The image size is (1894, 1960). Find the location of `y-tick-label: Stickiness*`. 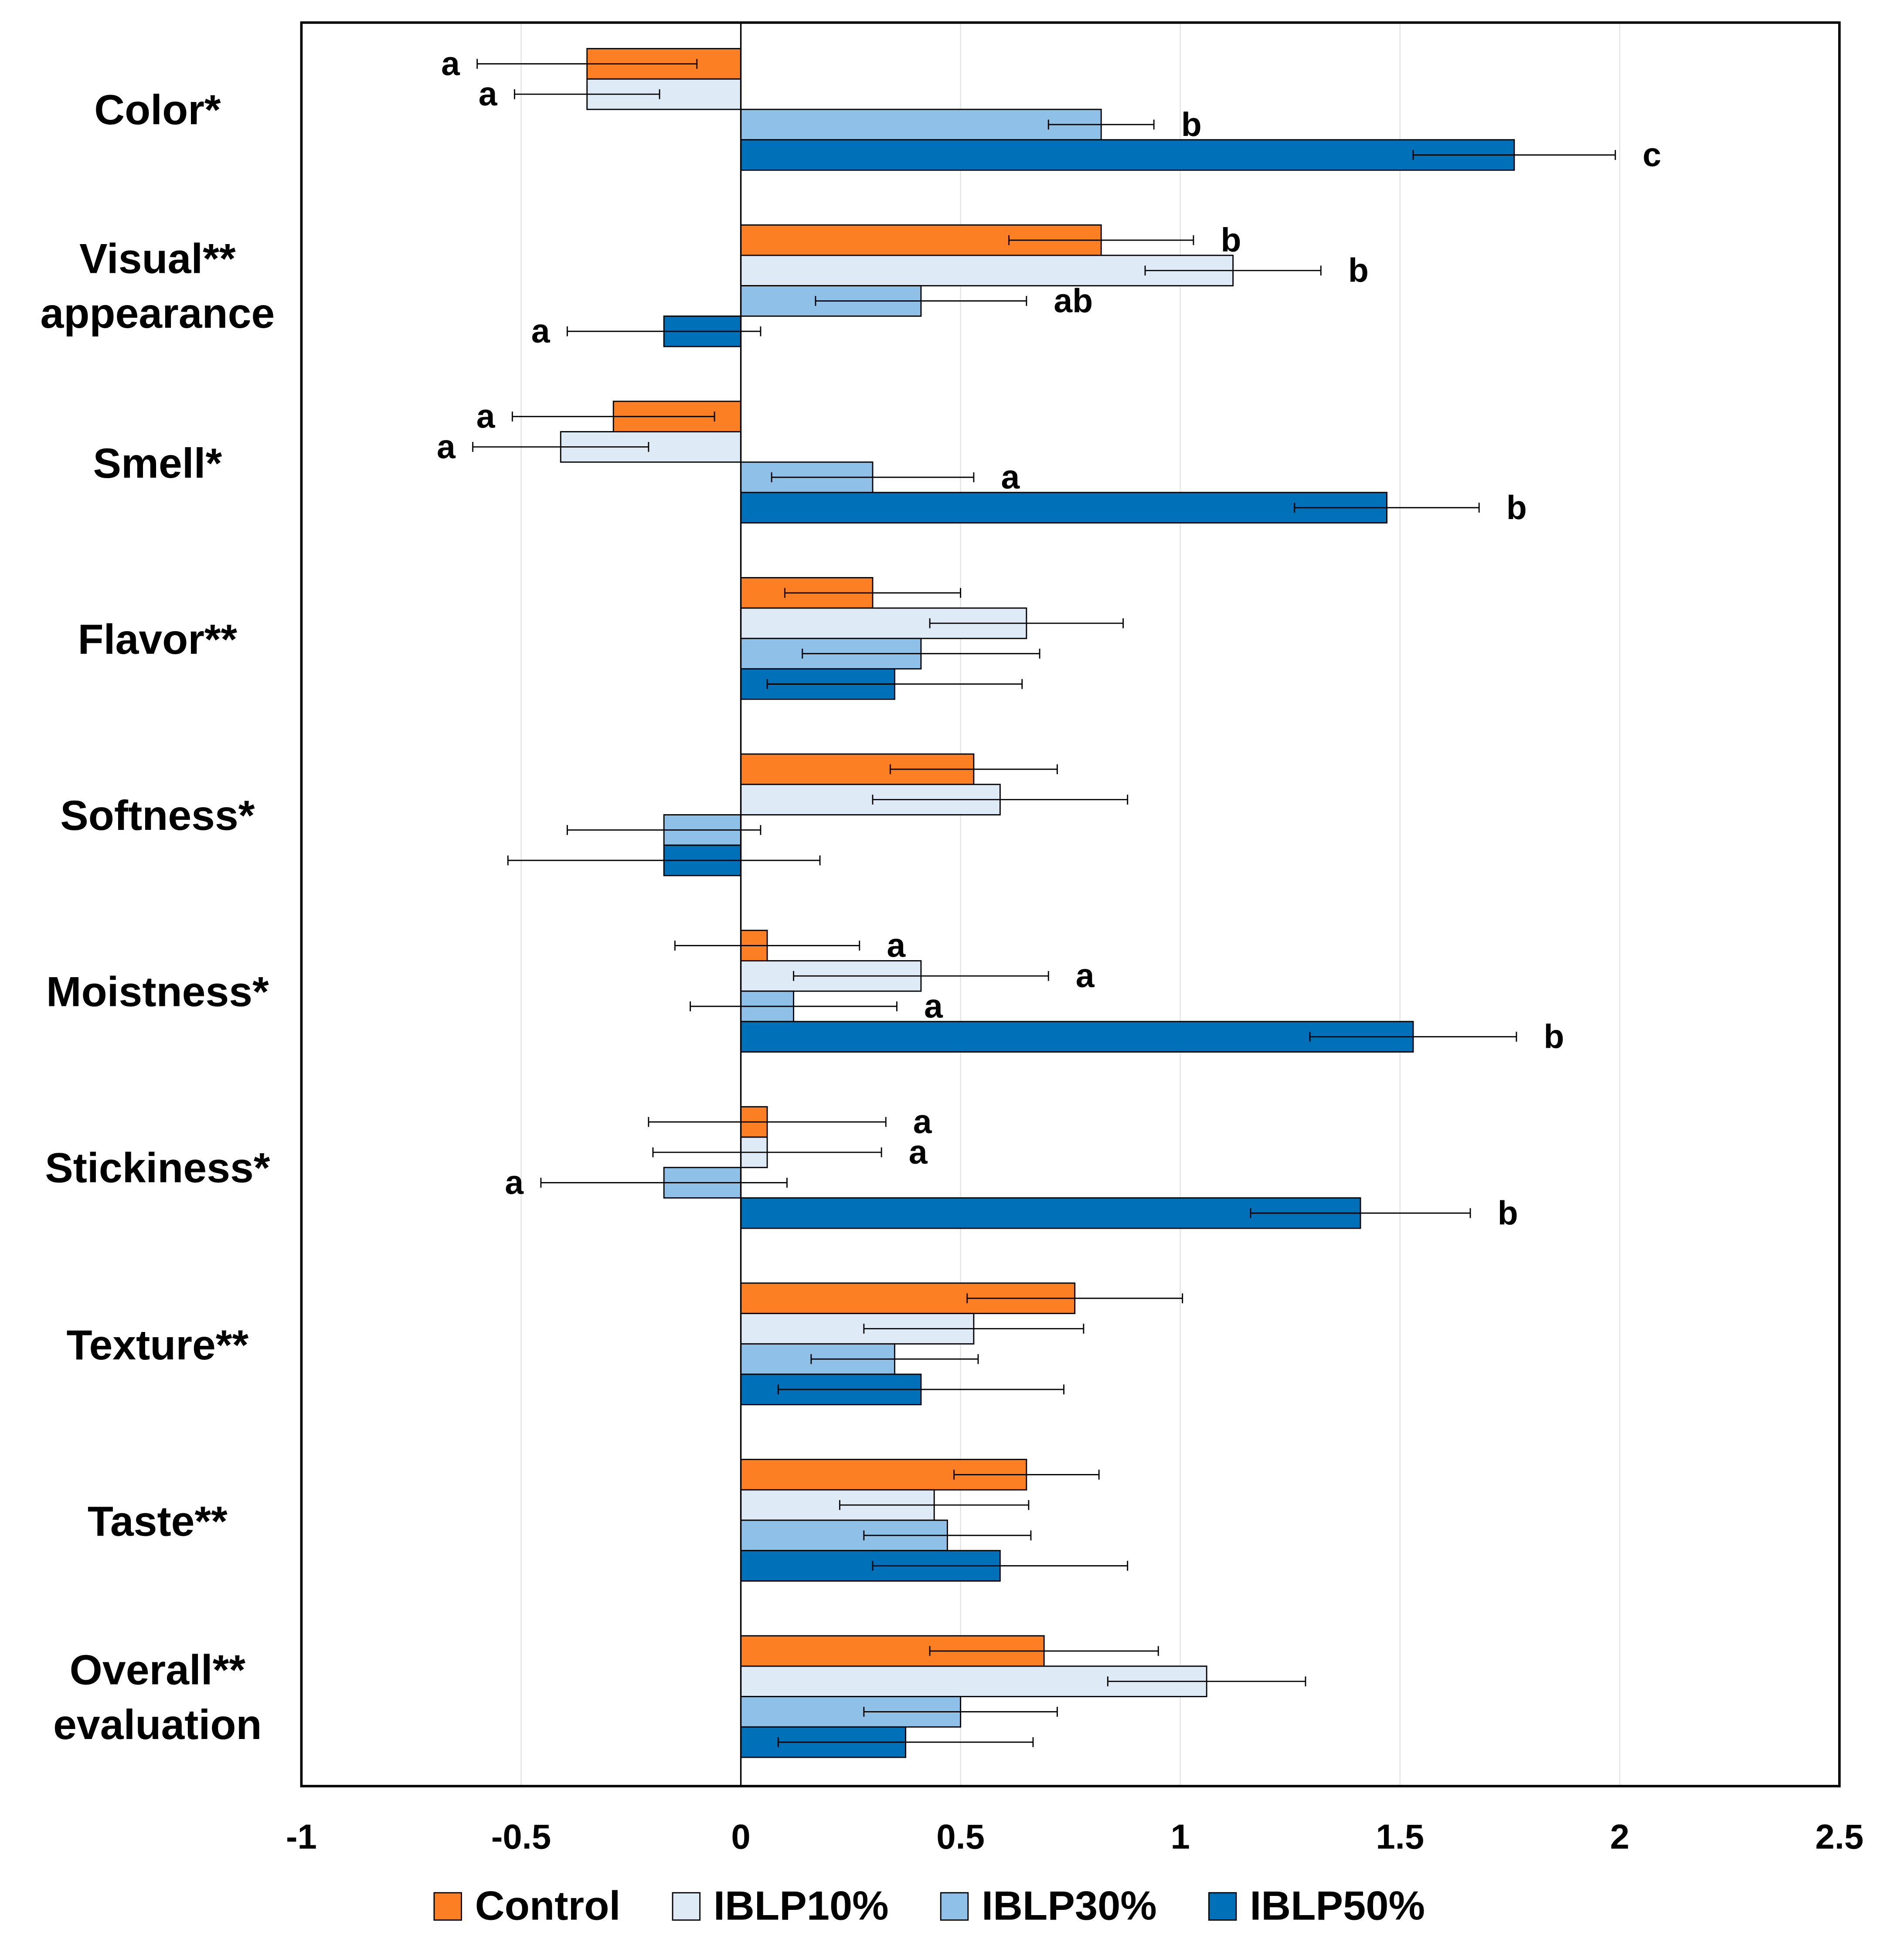

y-tick-label: Stickiness* is located at coordinates (157, 1168).